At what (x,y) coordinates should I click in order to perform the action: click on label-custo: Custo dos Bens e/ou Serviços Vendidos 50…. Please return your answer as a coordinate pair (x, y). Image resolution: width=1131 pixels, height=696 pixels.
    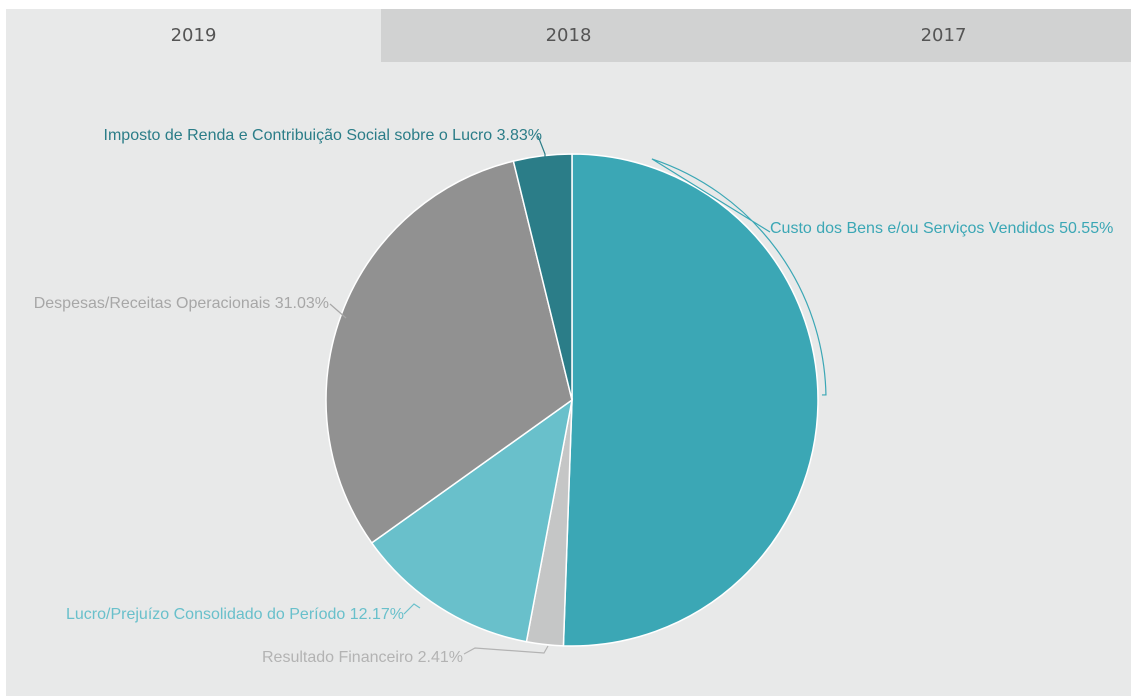
    Looking at the image, I should click on (941, 228).